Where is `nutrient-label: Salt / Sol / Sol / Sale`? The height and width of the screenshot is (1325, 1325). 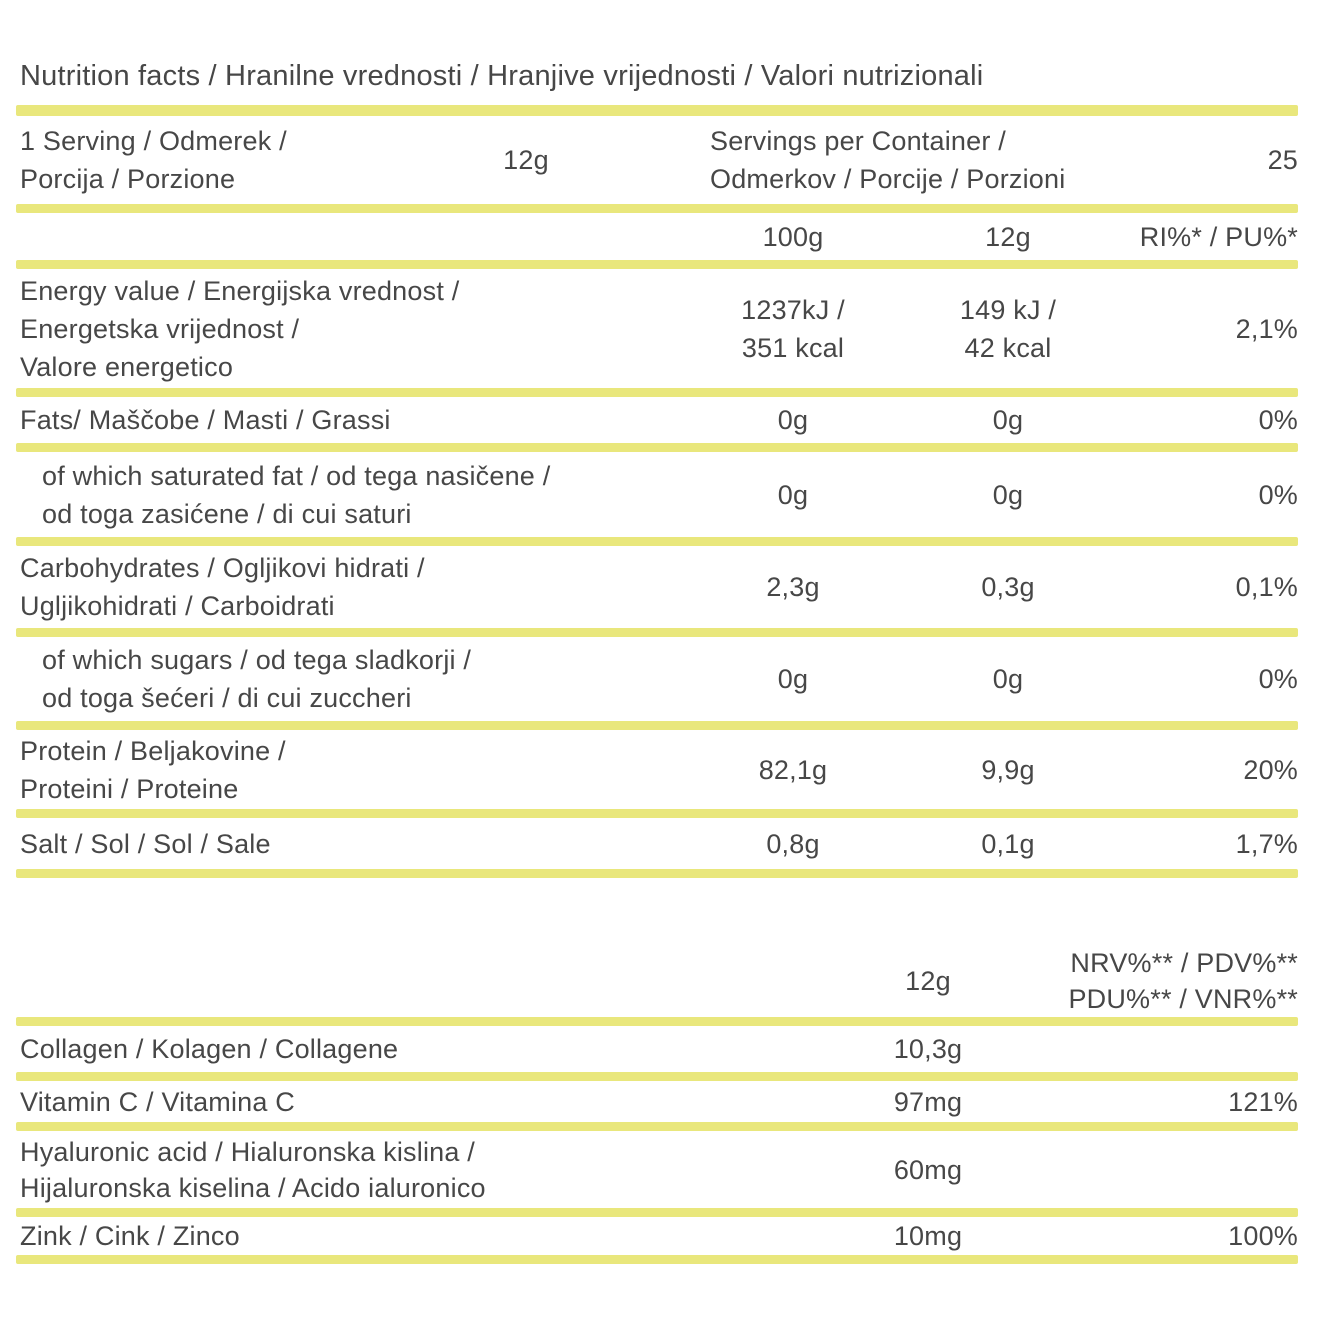 nutrient-label: Salt / Sol / Sol / Sale is located at coordinates (145, 843).